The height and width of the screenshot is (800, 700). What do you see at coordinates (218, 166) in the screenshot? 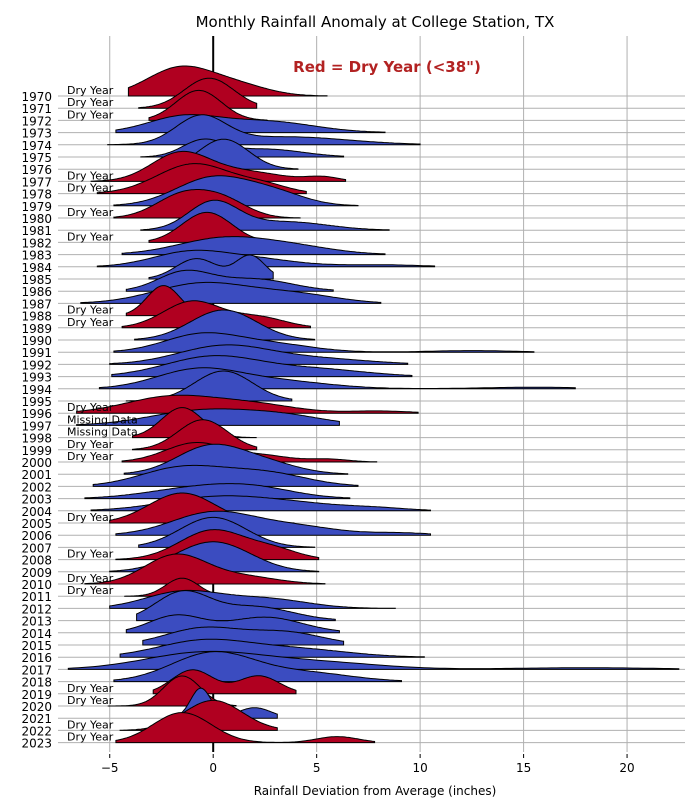
I see `ridge-1977` at bounding box center [218, 166].